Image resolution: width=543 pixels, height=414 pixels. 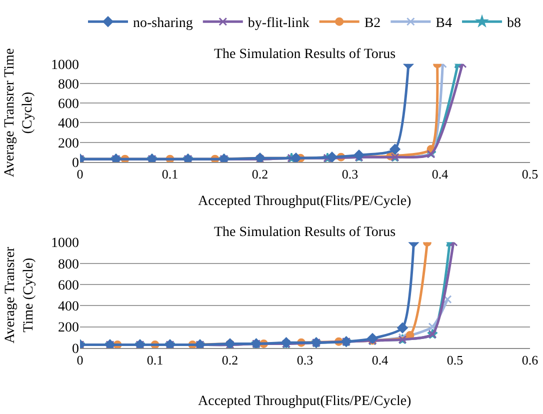 I want to click on x-tick-label: 0.6, so click(x=530, y=360).